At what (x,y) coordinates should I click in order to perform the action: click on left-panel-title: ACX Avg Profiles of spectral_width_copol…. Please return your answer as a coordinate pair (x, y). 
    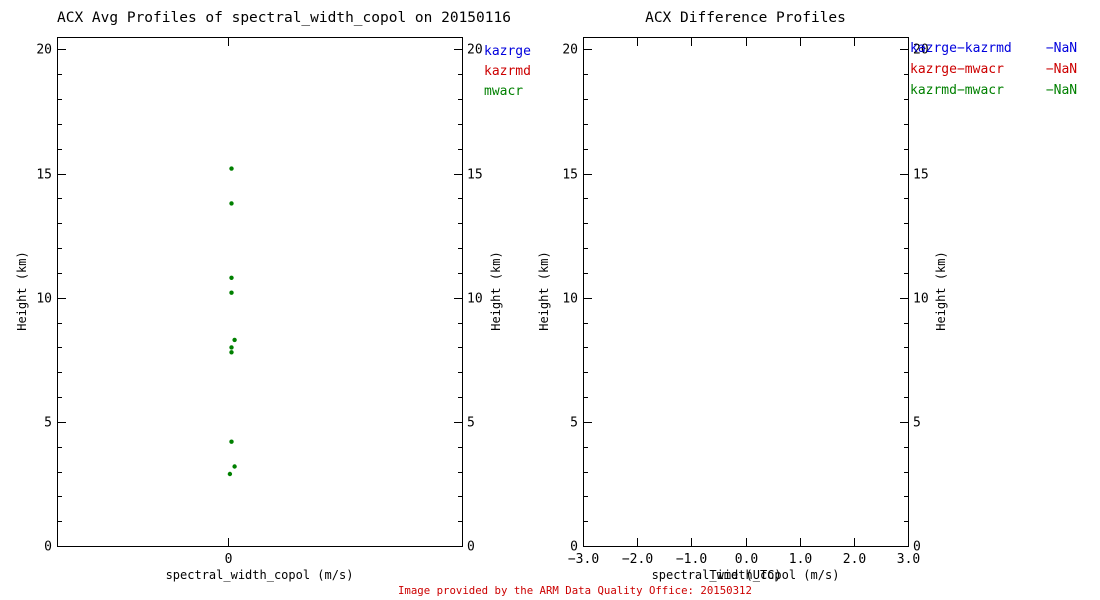
    Looking at the image, I should click on (284, 18).